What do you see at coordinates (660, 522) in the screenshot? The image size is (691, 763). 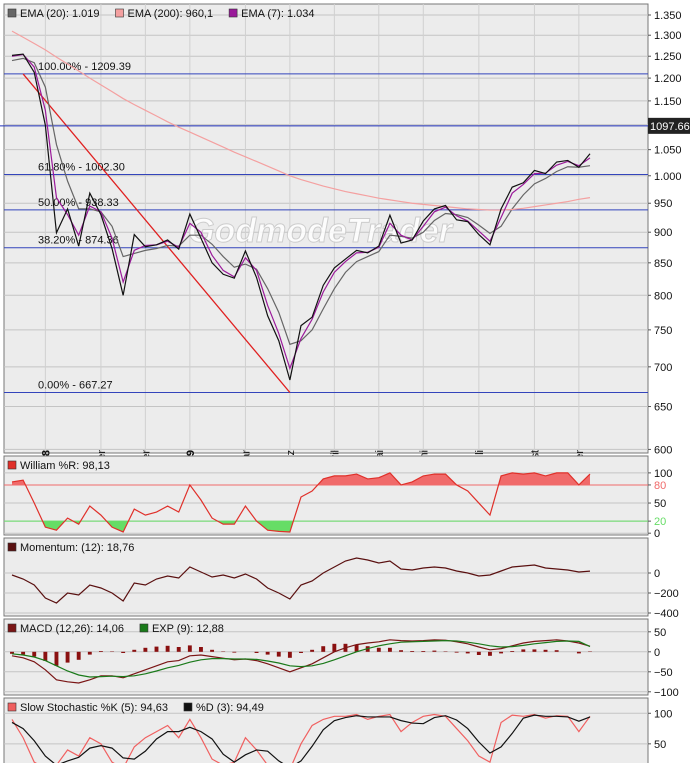 I see `y-tick-label: 20` at bounding box center [660, 522].